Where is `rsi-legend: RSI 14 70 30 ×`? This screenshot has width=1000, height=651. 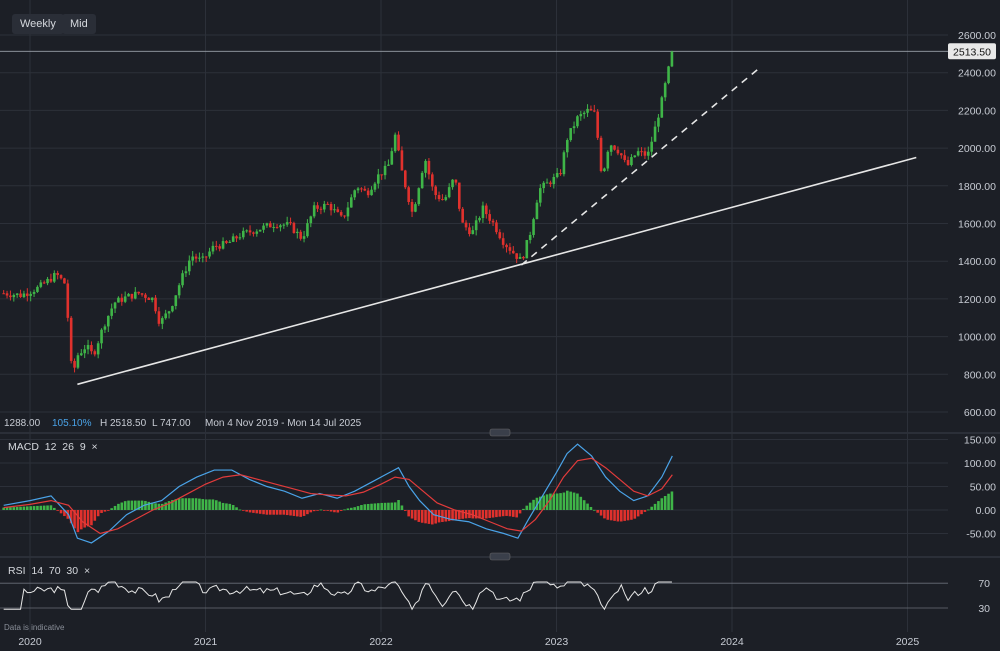
rsi-legend: RSI 14 70 30 × is located at coordinates (49, 571).